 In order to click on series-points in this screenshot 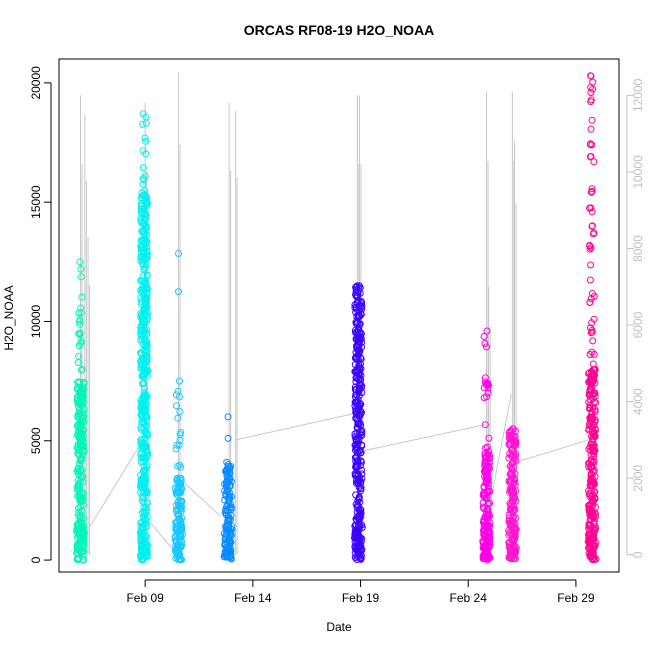, I will do `click(592, 318)`.